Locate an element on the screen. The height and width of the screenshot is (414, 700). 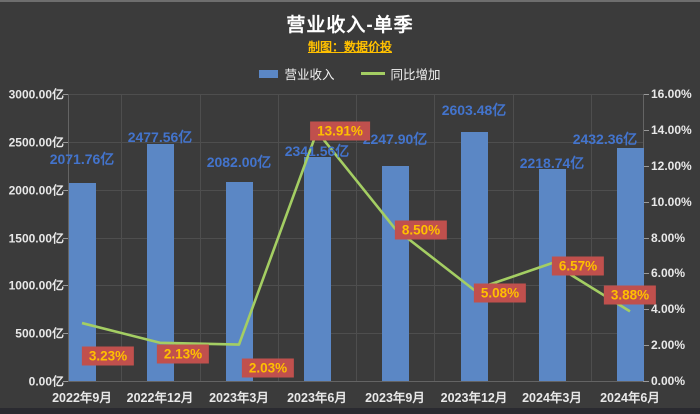
chart-title: 营业收入-单季 is located at coordinates (350, 25).